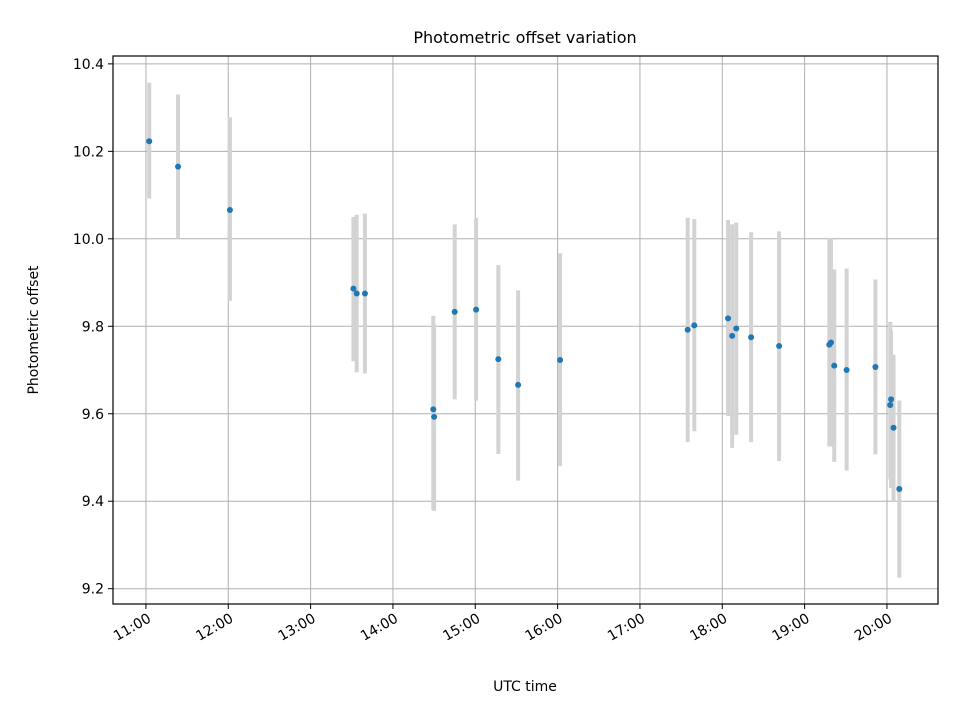 This screenshot has height=724, width=960. Describe the element at coordinates (93, 415) in the screenshot. I see `y-tick-label: 9.6` at that location.